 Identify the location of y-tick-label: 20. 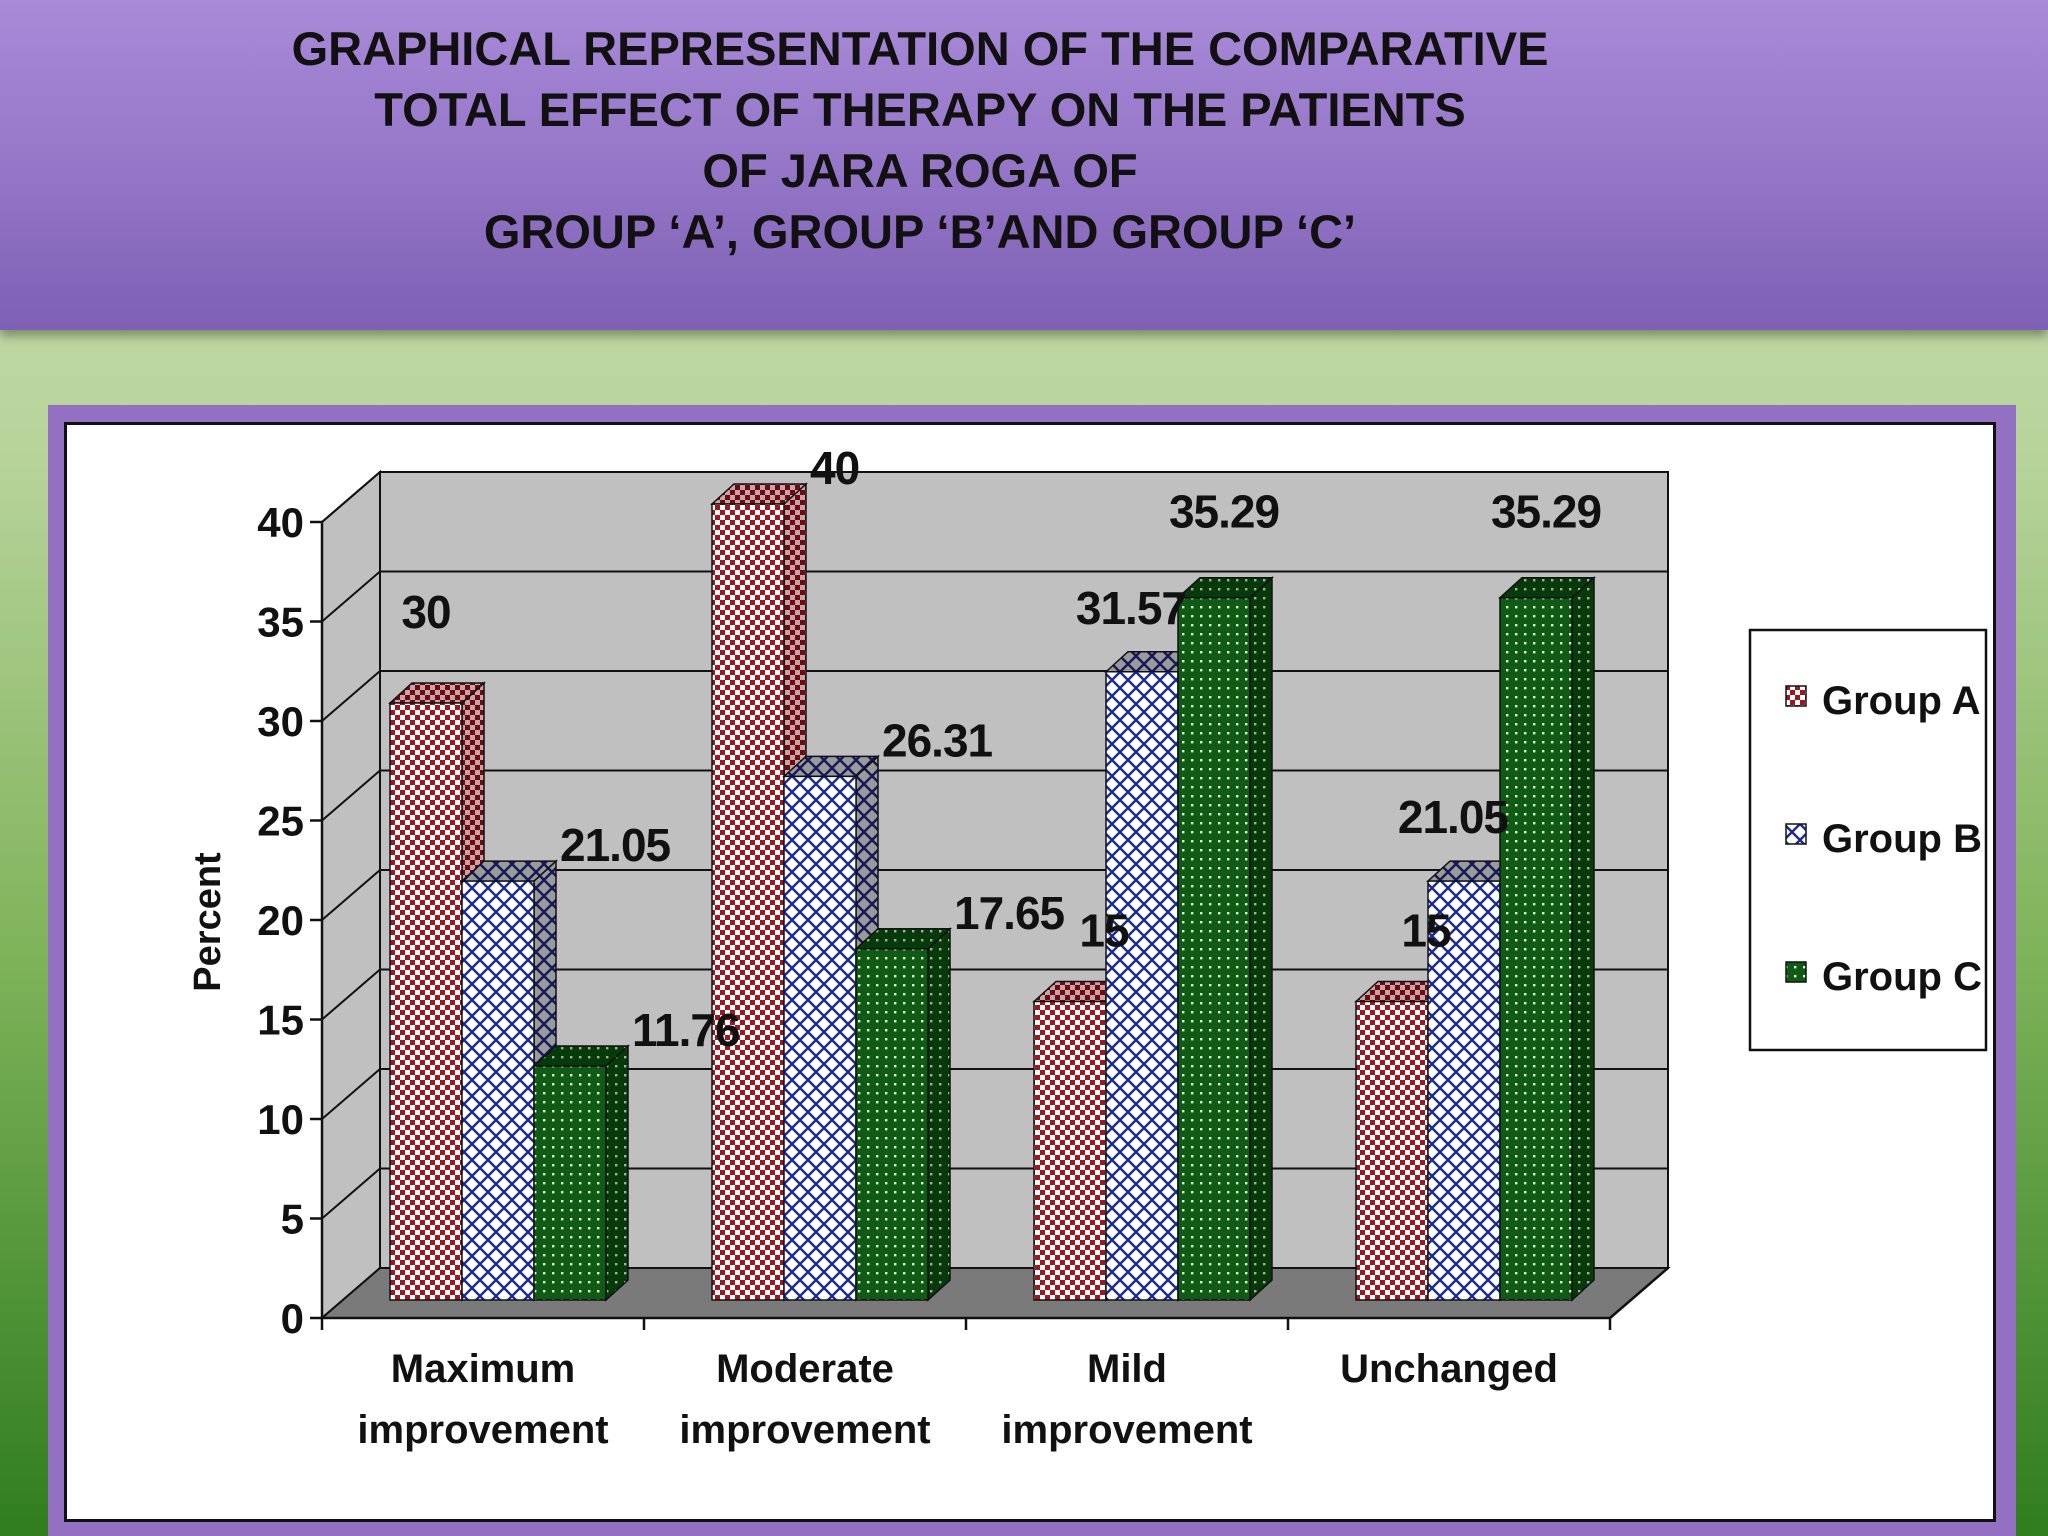
(280, 920).